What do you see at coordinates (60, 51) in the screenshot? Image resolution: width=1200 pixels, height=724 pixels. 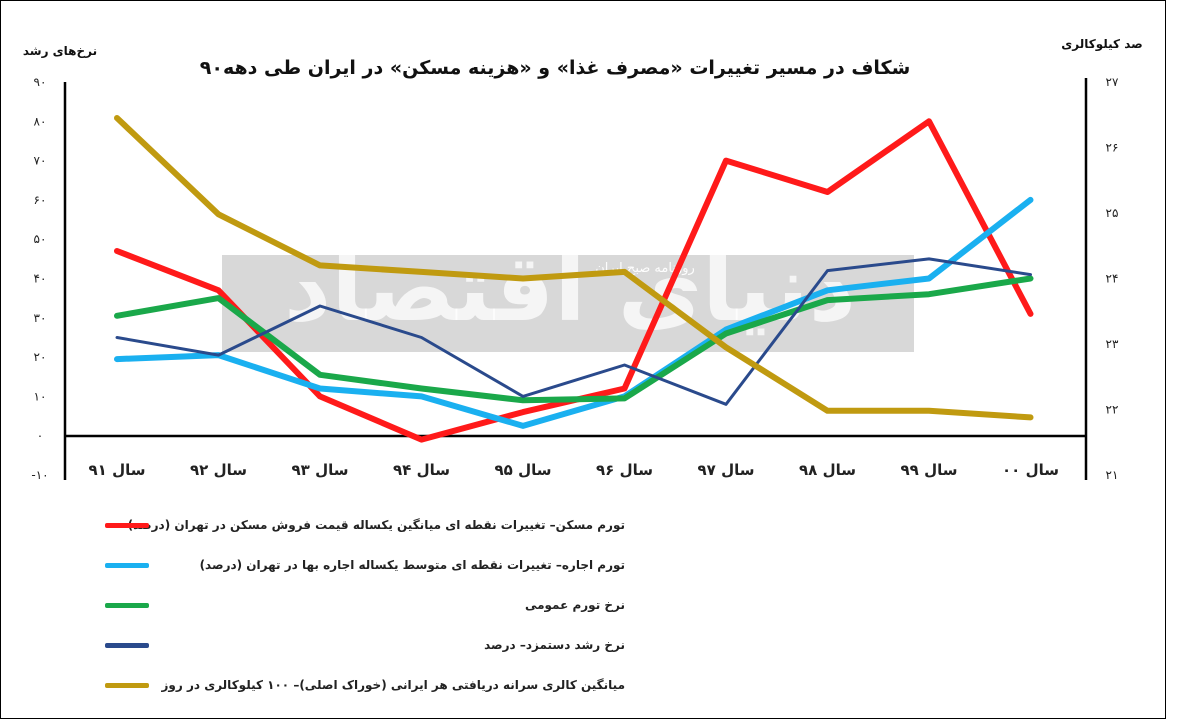 I see `left-axis-title: نرخ‌های رشد` at bounding box center [60, 51].